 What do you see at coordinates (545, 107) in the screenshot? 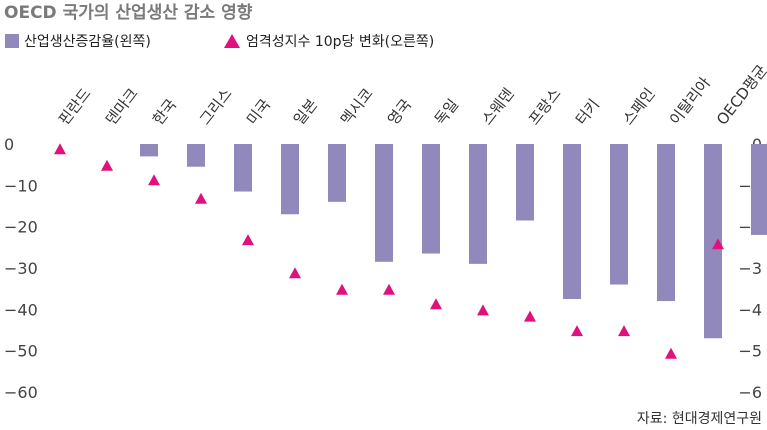
I see `category-label: 프랑스` at bounding box center [545, 107].